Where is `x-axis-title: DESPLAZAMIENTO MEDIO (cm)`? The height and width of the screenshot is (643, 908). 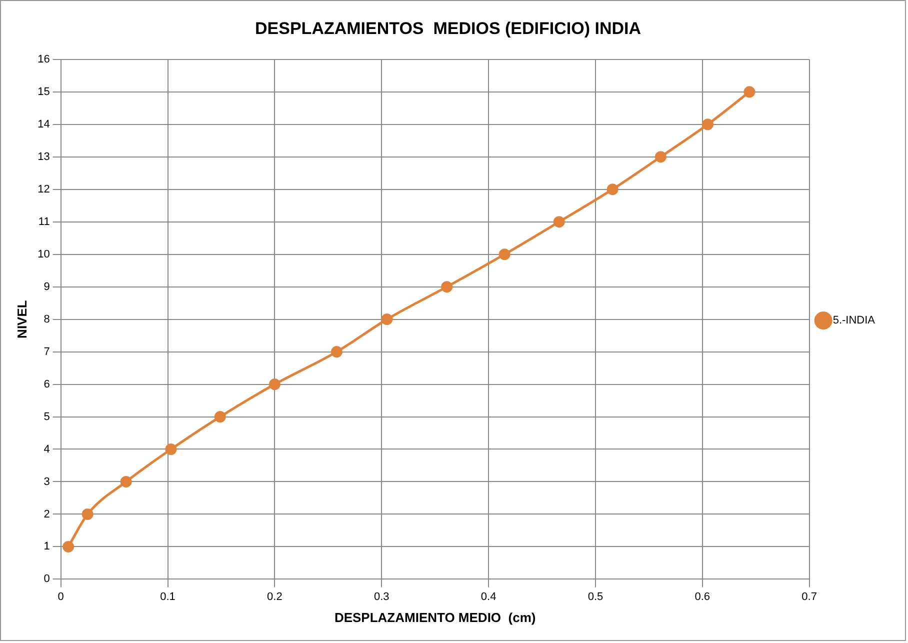 x-axis-title: DESPLAZAMIENTO MEDIO (cm) is located at coordinates (435, 617).